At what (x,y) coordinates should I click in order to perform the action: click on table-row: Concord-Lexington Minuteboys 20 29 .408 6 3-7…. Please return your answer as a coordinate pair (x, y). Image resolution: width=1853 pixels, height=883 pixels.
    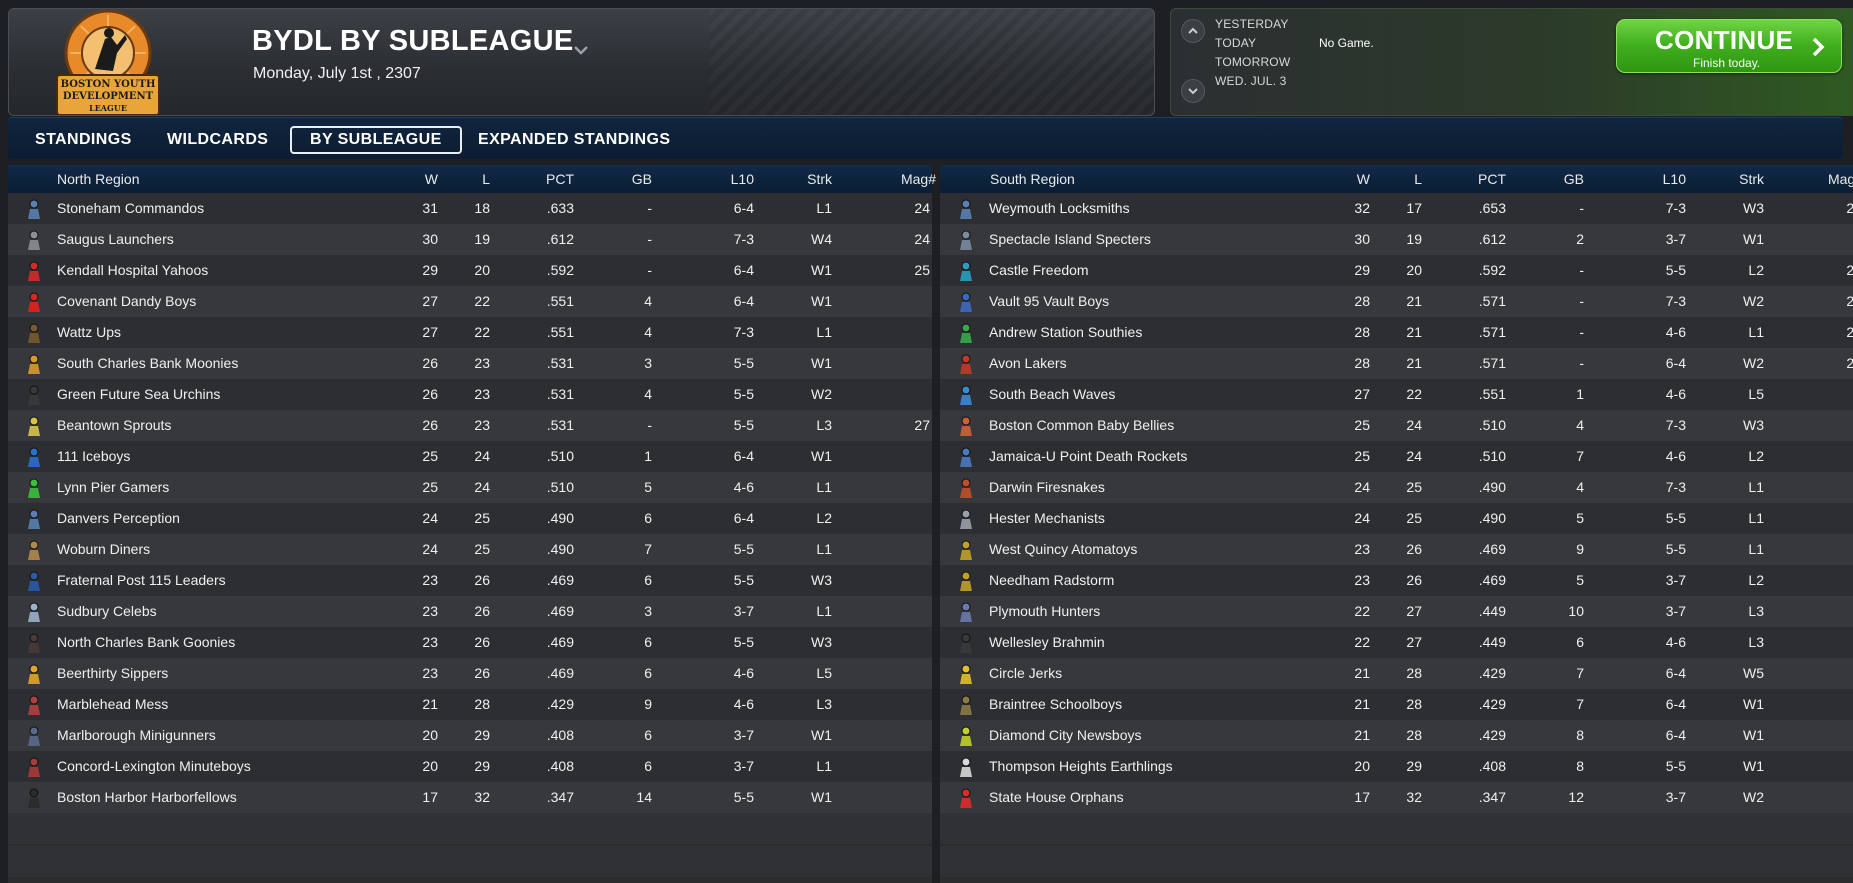
    Looking at the image, I should click on (470, 766).